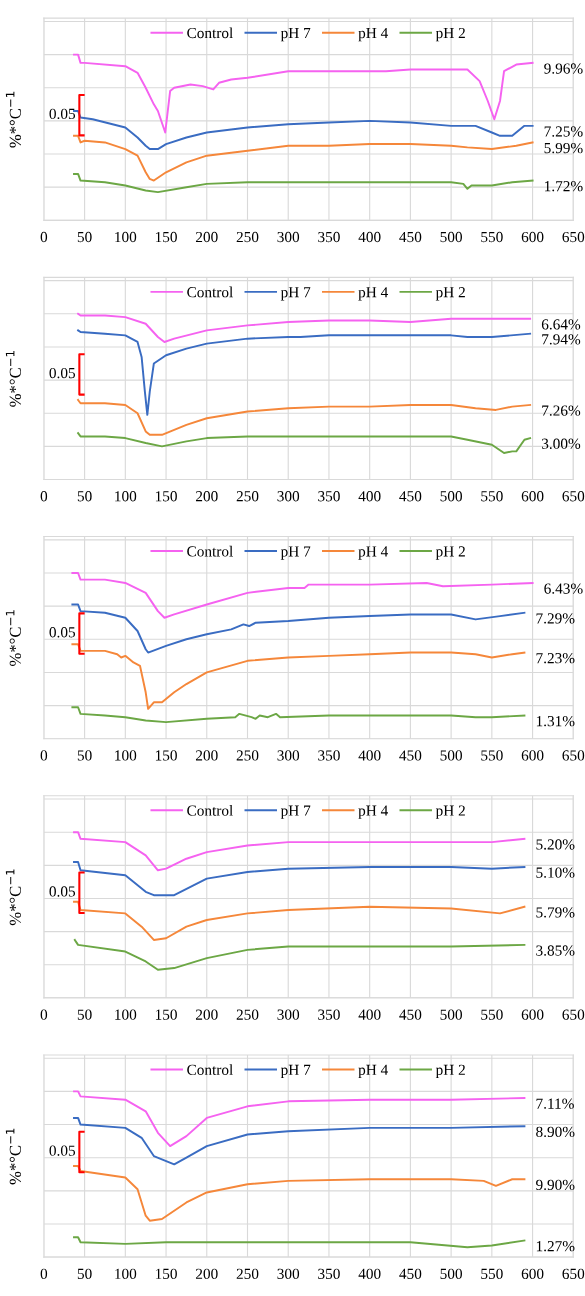 The image size is (585, 1296). Describe the element at coordinates (561, 324) in the screenshot. I see `annotation: 6.64%` at that location.